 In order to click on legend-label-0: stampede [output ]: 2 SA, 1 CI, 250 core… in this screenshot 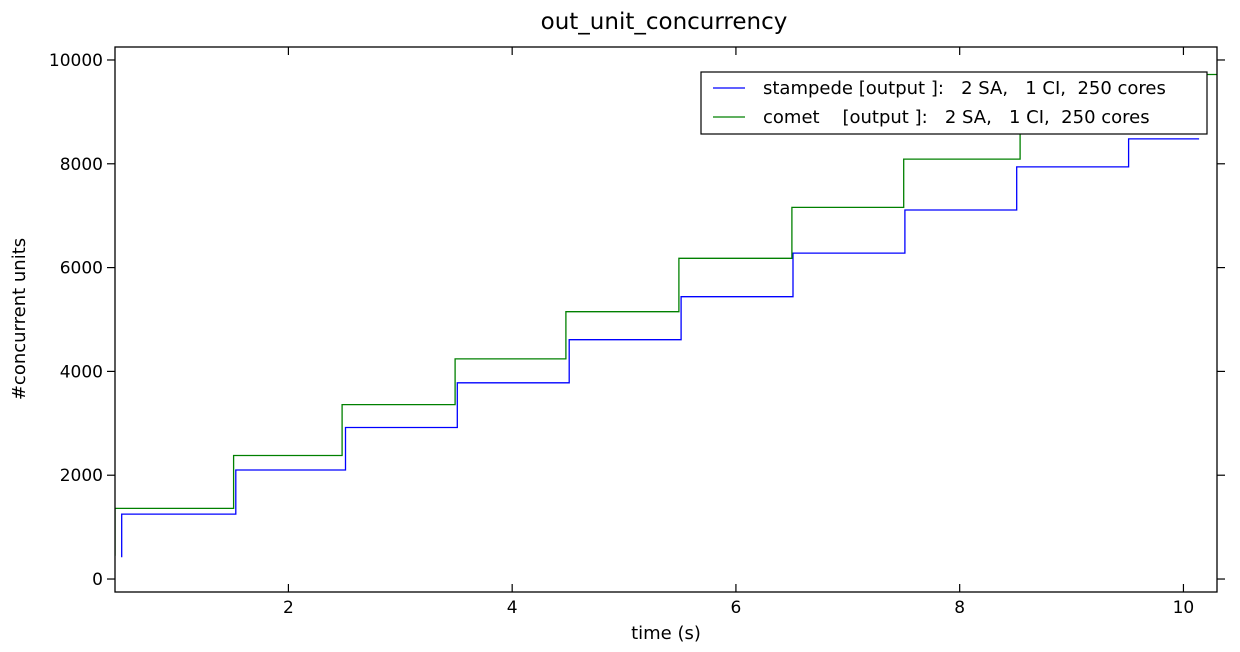, I will do `click(964, 88)`.